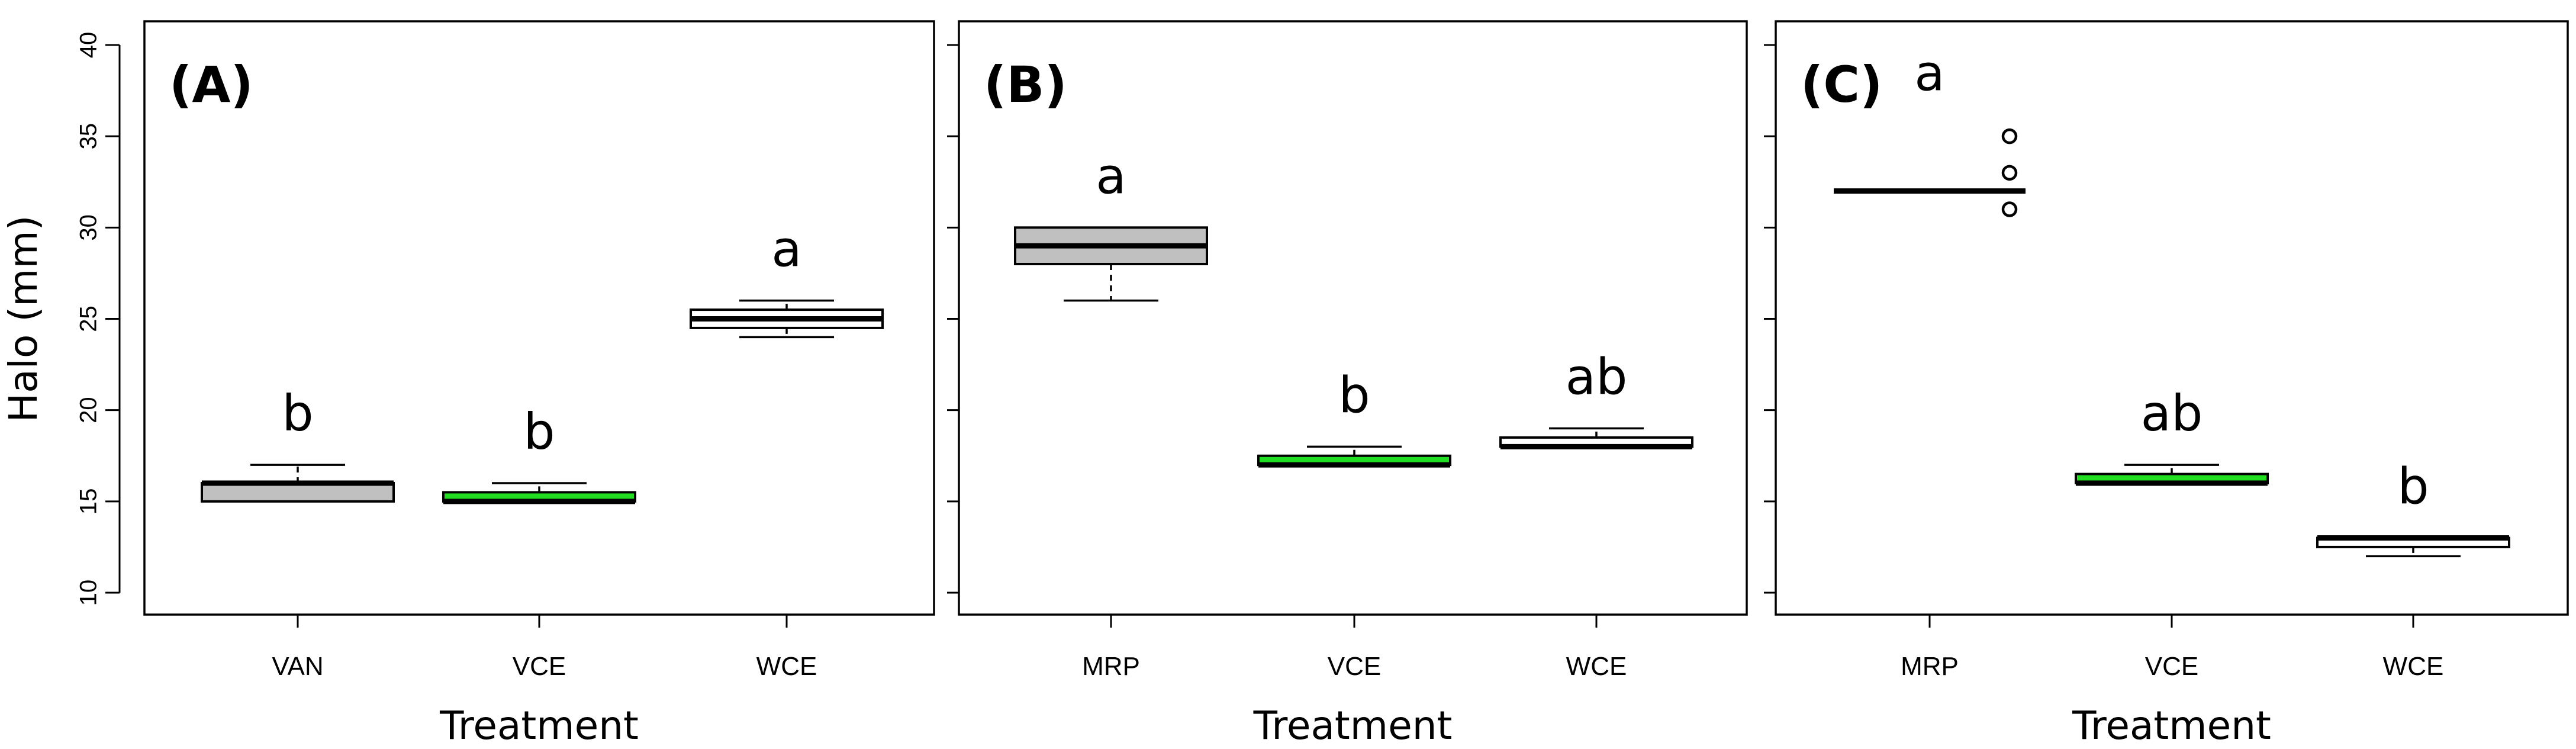 Image resolution: width=2576 pixels, height=749 pixels. What do you see at coordinates (89, 136) in the screenshot?
I see `y-tick-label: 35` at bounding box center [89, 136].